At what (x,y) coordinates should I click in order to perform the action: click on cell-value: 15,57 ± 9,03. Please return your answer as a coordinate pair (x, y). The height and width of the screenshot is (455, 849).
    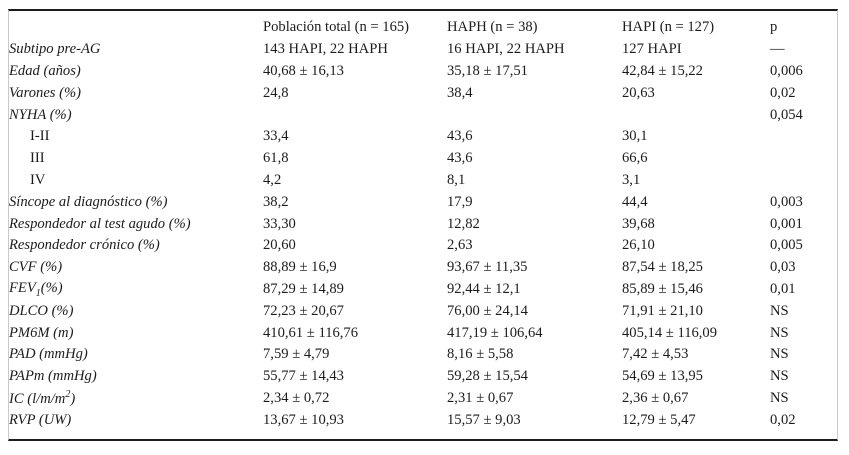
    Looking at the image, I should click on (484, 419).